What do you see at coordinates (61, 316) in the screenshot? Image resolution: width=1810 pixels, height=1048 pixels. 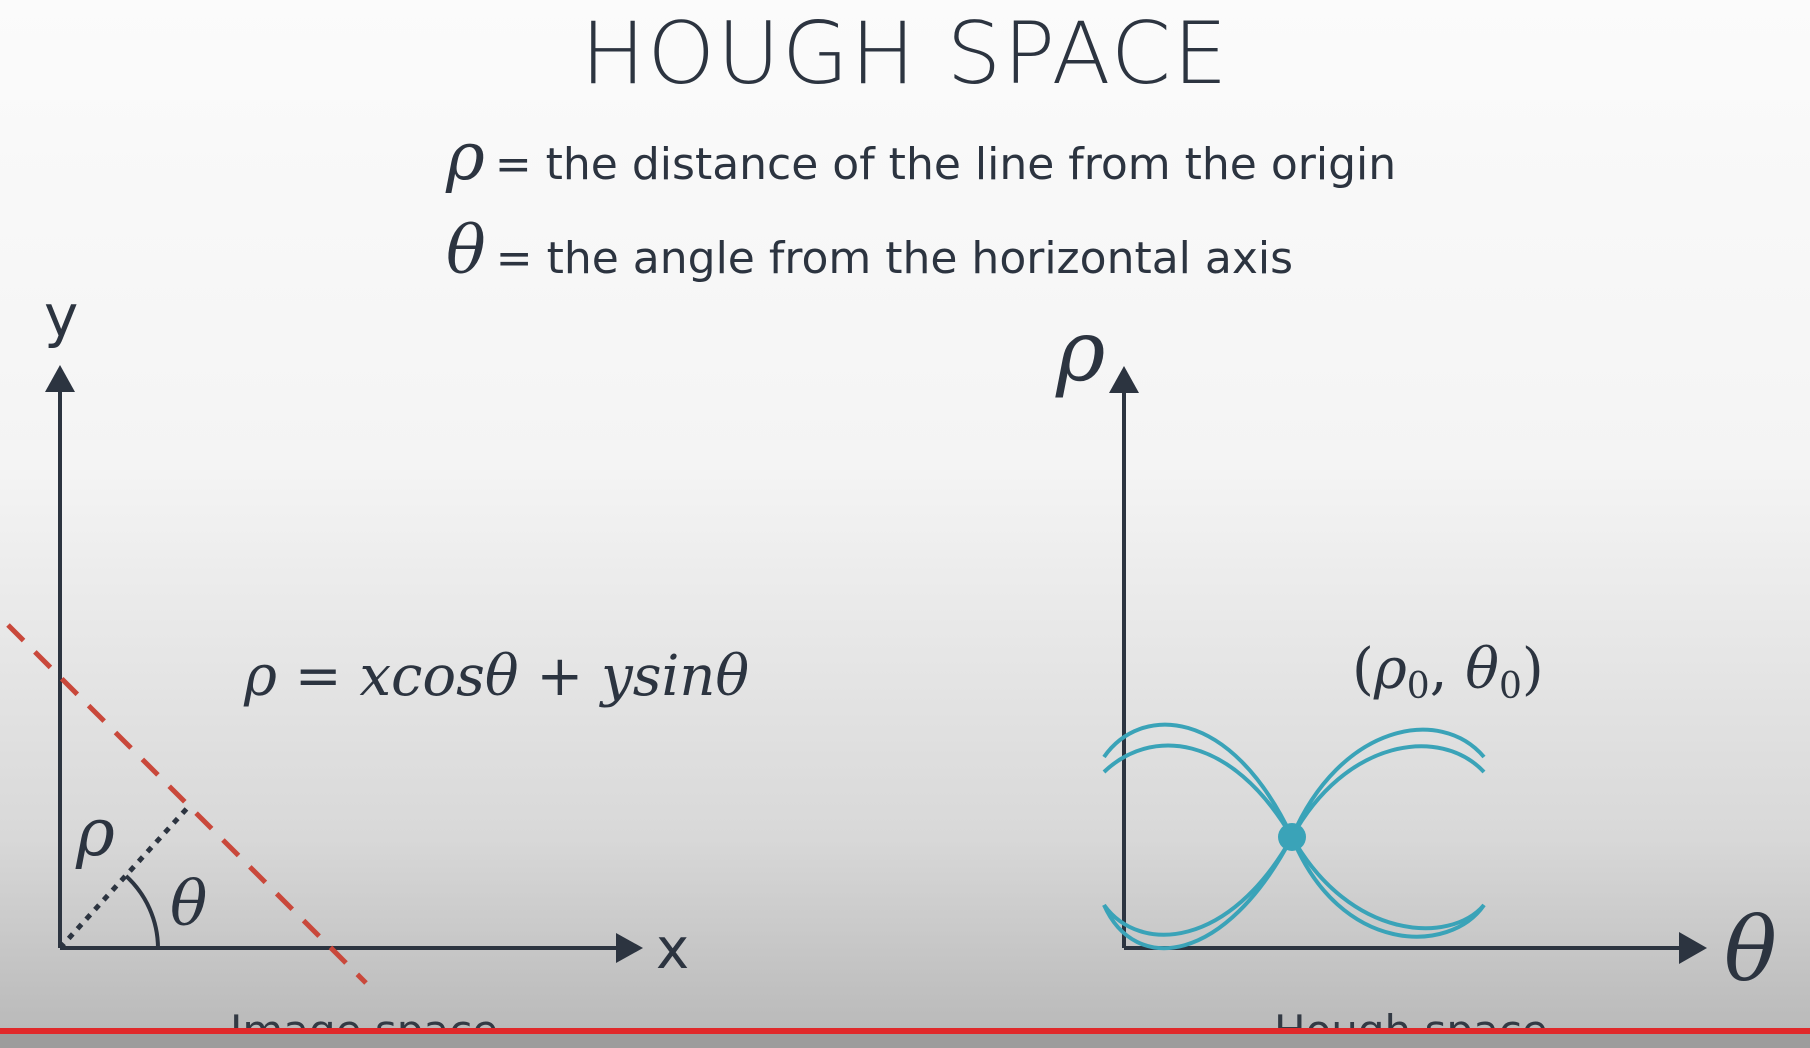 I see `image-y-axis-label: y` at bounding box center [61, 316].